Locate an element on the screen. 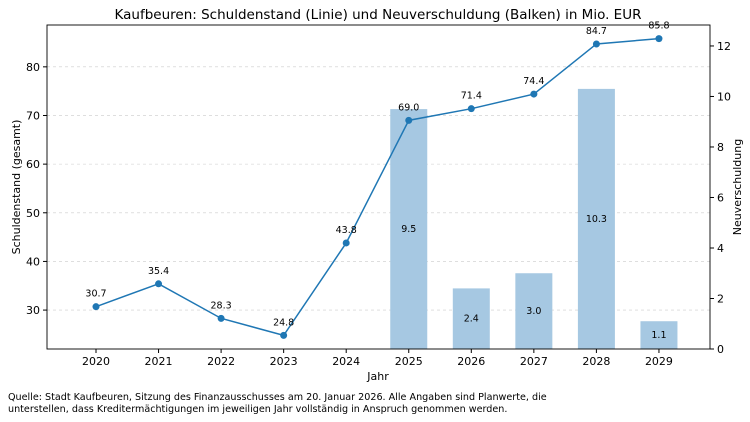 Image resolution: width=750 pixels, height=422 pixels. line-label: 35.4 is located at coordinates (158, 271).